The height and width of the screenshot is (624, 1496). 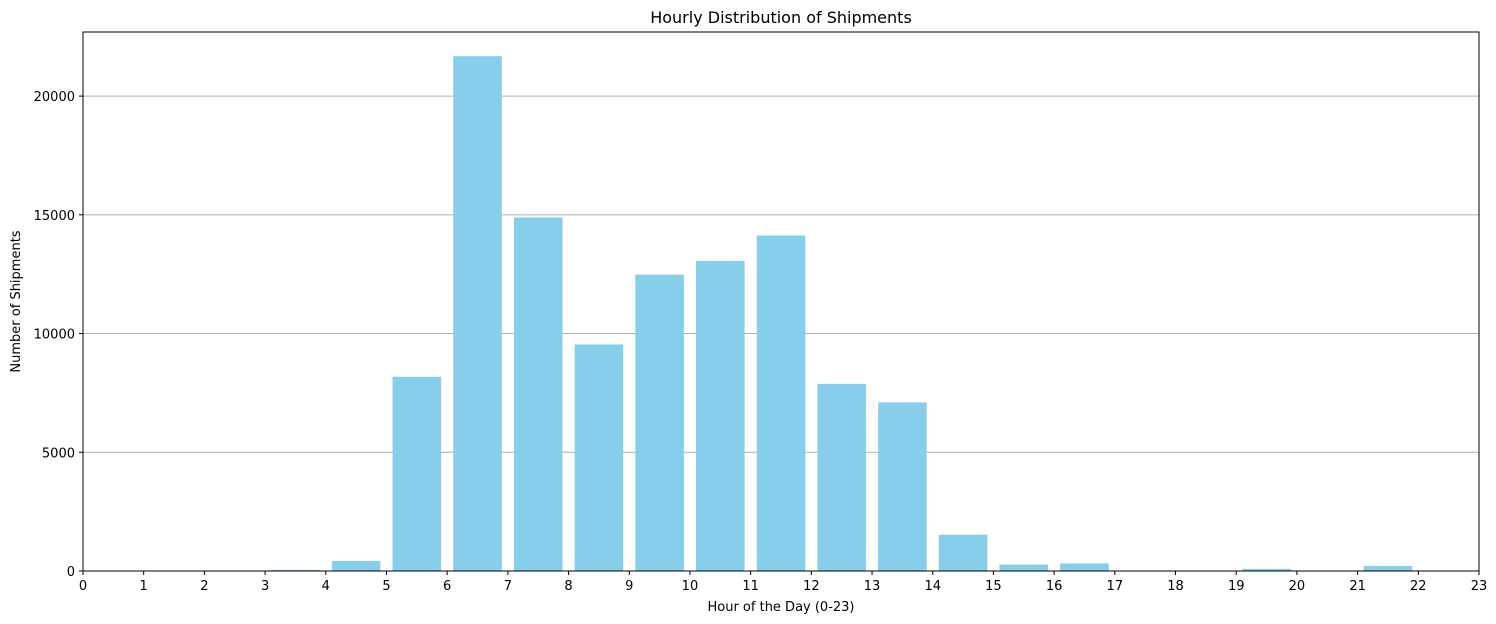 What do you see at coordinates (1054, 586) in the screenshot?
I see `x-tick-label: 16` at bounding box center [1054, 586].